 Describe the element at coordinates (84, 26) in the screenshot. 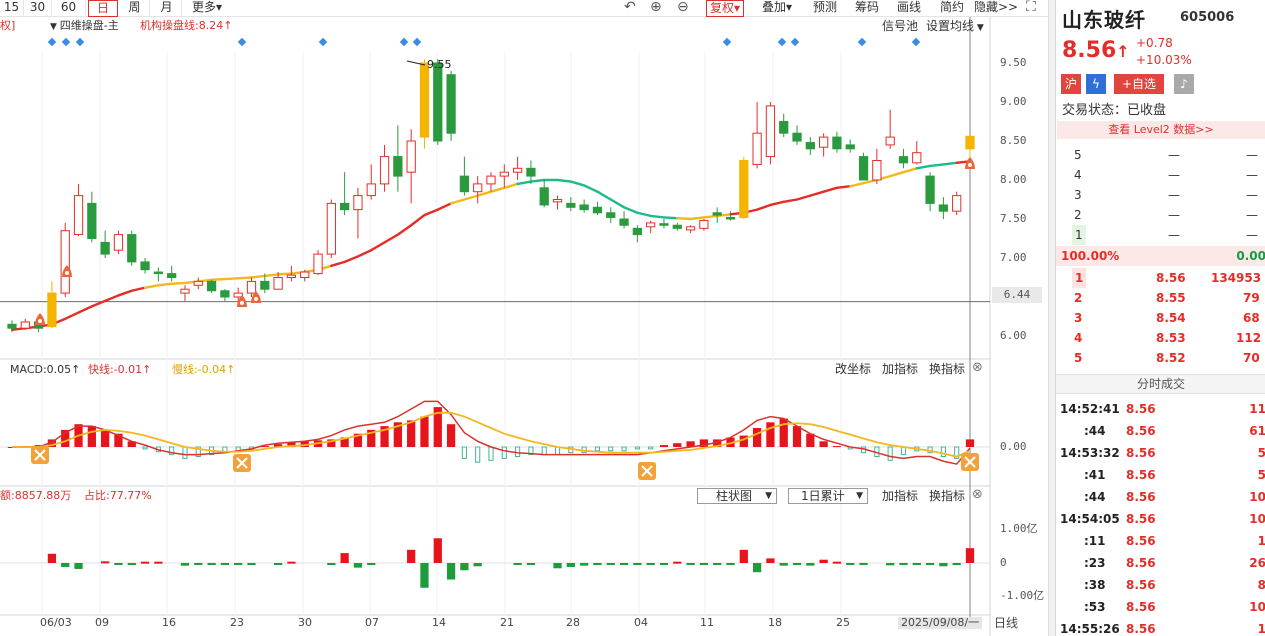

I see `indicator-name: ▼ 四维操盘-主` at that location.